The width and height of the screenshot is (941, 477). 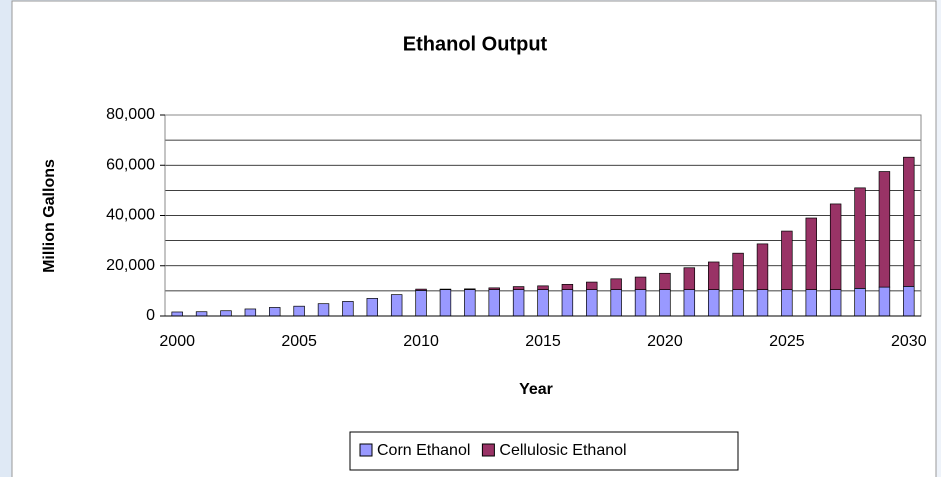 I want to click on x-tick-label: 2020, so click(x=665, y=341).